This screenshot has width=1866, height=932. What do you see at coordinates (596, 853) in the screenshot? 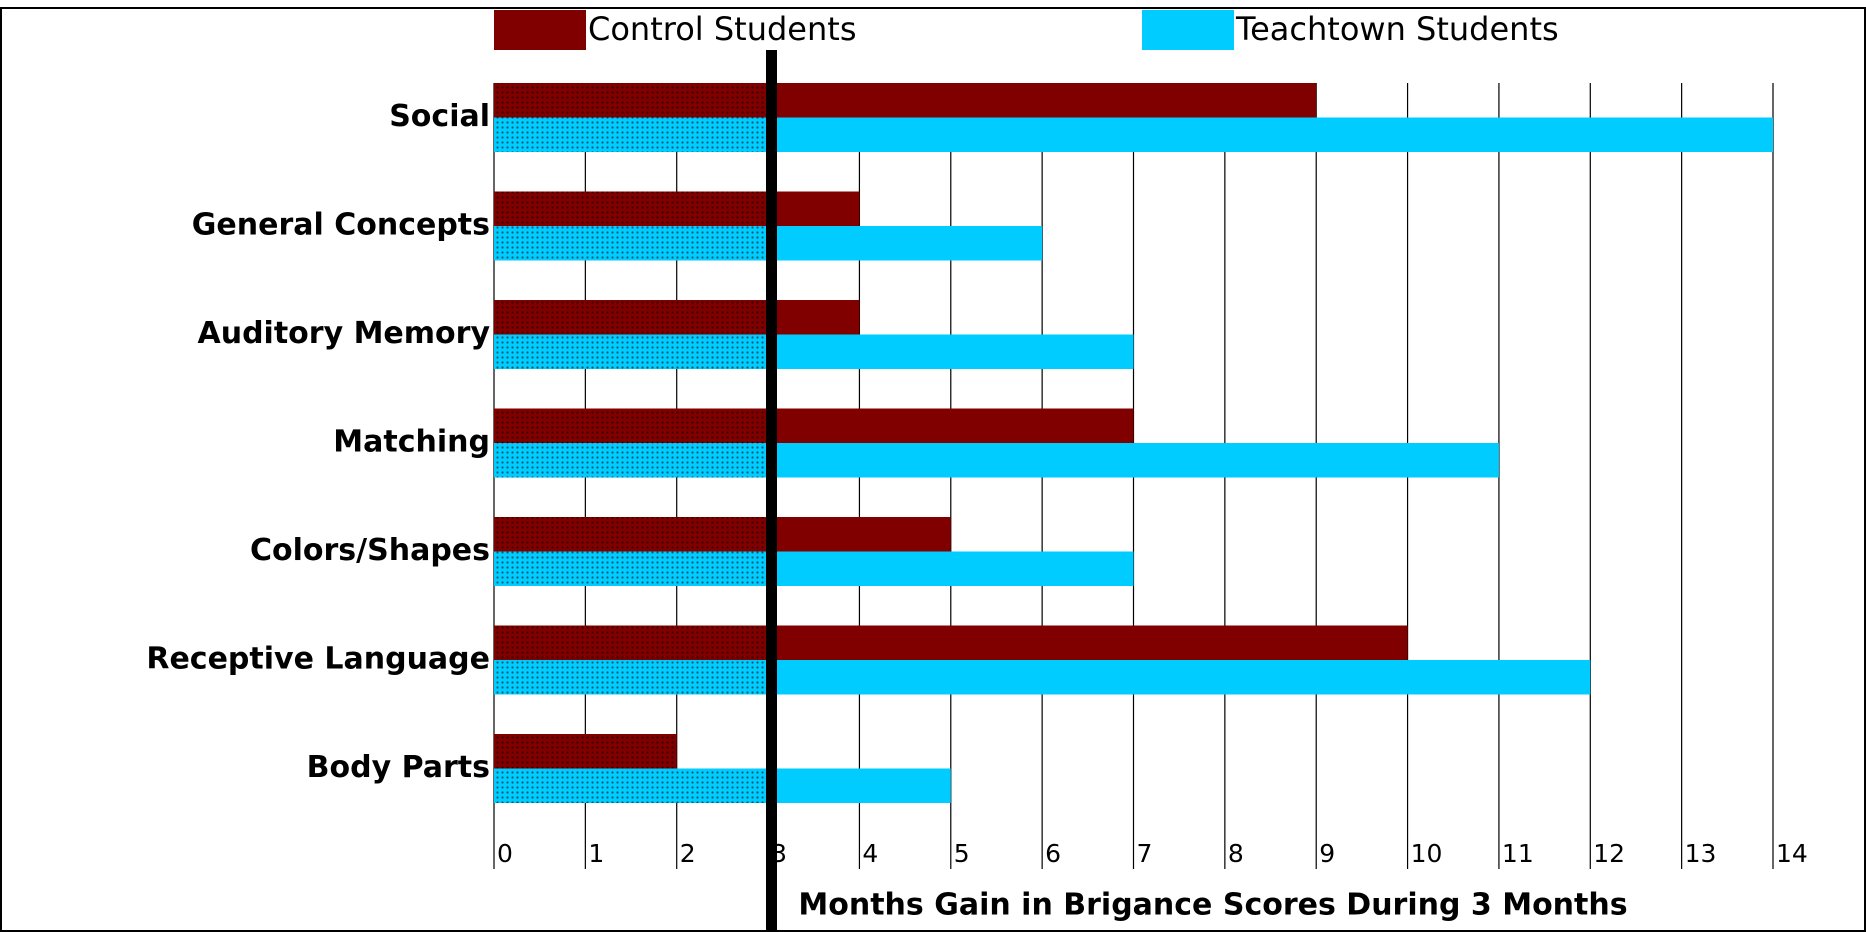
I see `x-tick-label: 1` at bounding box center [596, 853].